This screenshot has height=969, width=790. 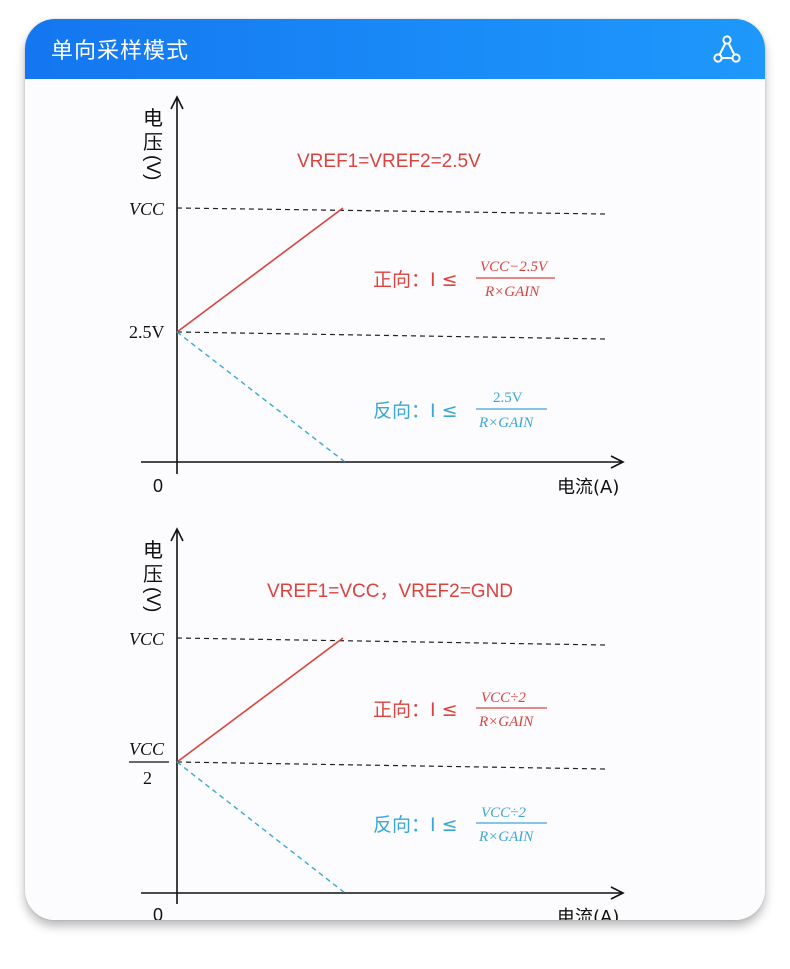 What do you see at coordinates (147, 749) in the screenshot?
I see `mid-tick-label-numerator: VCC` at bounding box center [147, 749].